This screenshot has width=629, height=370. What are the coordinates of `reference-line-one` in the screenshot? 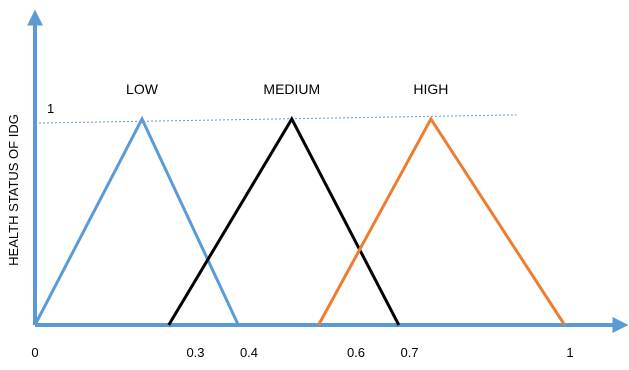 It's located at (275, 119).